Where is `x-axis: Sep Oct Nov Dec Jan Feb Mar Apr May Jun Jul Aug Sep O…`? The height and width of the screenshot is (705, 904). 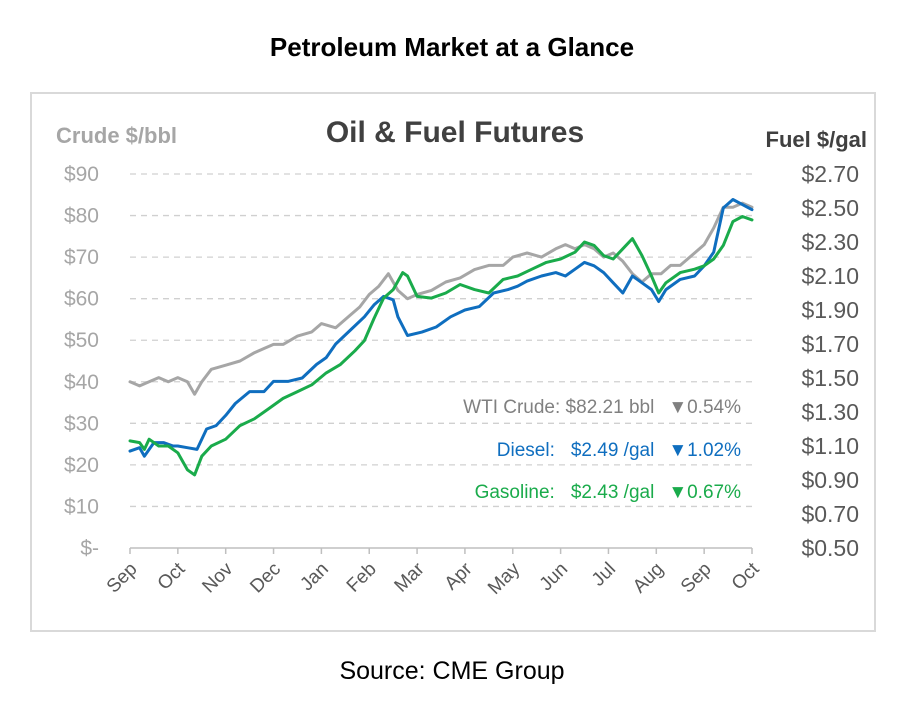 x-axis: Sep Oct Nov Dec Jan Feb Mar Apr May Jun Jul Aug Sep O… is located at coordinates (433, 573).